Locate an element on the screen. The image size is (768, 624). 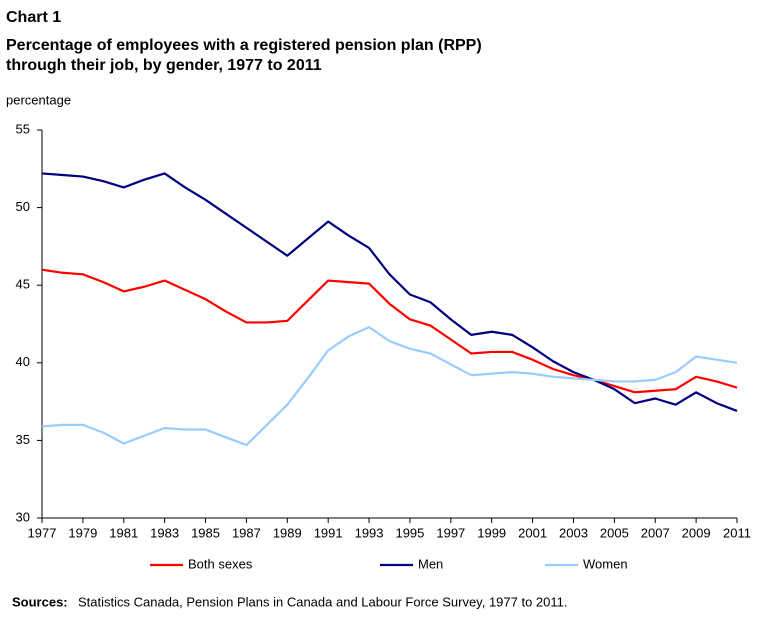
x-tick-label: 1985 is located at coordinates (205, 532).